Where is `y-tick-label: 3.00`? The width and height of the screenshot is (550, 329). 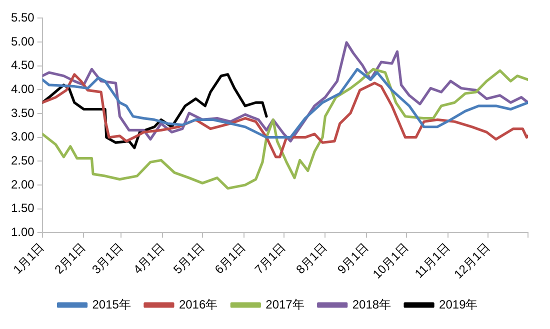
y-tick-label: 3.00 is located at coordinates (22, 137).